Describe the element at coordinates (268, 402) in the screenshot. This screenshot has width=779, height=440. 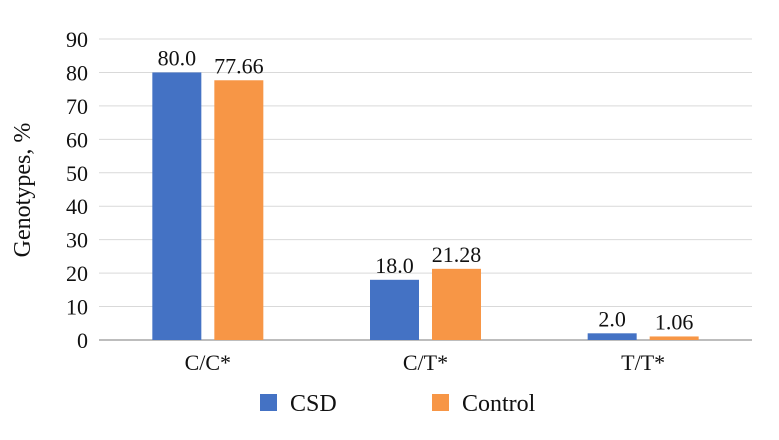
I see `legend-swatch-csd` at that location.